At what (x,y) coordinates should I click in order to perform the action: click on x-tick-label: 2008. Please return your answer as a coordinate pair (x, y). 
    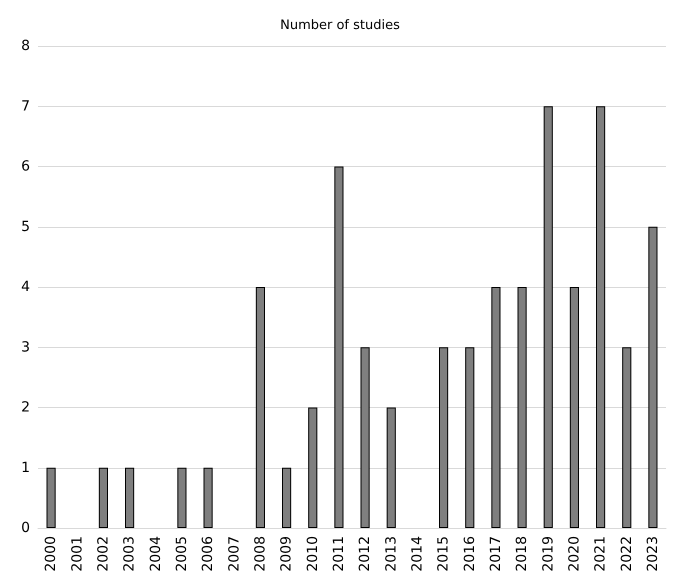
    Looking at the image, I should click on (260, 554).